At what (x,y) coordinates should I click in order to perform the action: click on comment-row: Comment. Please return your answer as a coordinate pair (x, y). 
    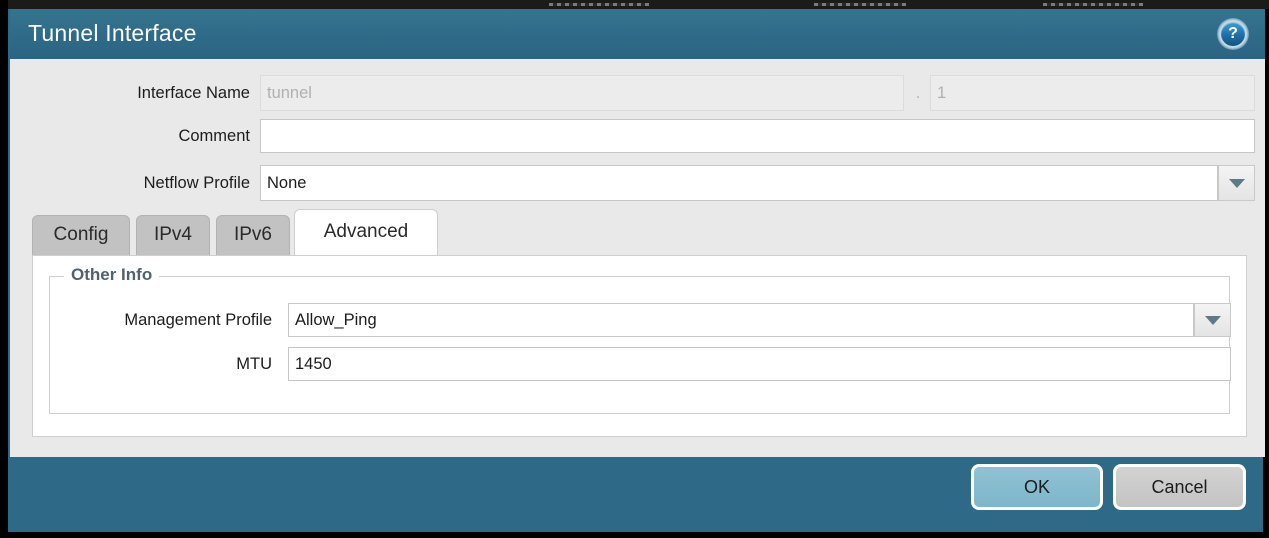
    Looking at the image, I should click on (637, 136).